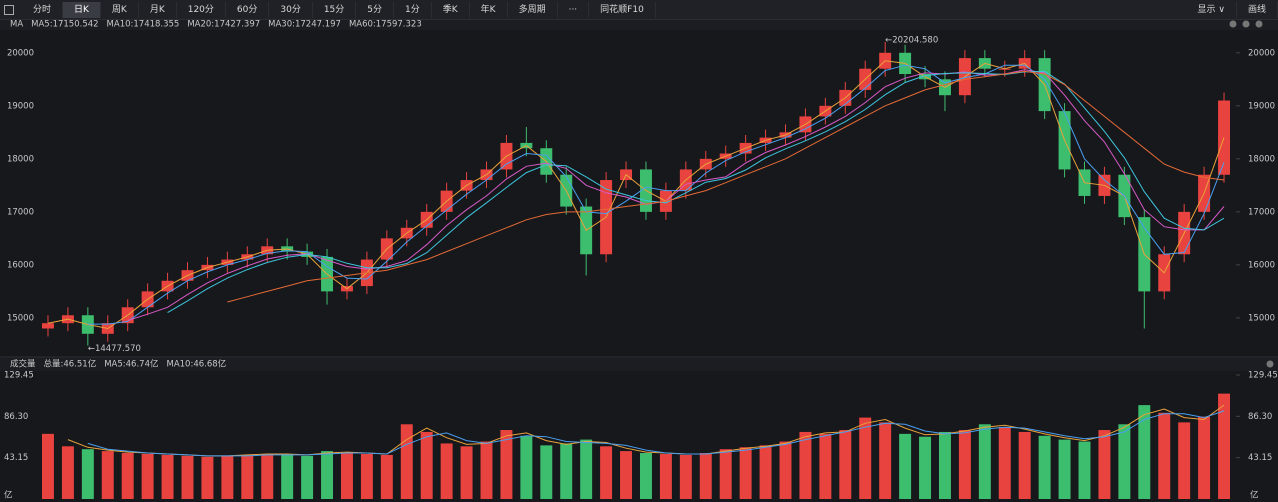  What do you see at coordinates (8, 495) in the screenshot?
I see `unit-label: 亿` at bounding box center [8, 495].